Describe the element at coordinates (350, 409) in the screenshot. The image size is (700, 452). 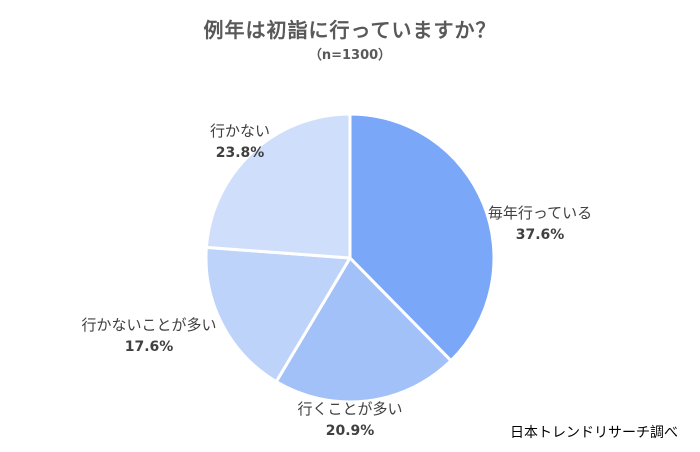
I see `slice-name: 行くことが多い` at that location.